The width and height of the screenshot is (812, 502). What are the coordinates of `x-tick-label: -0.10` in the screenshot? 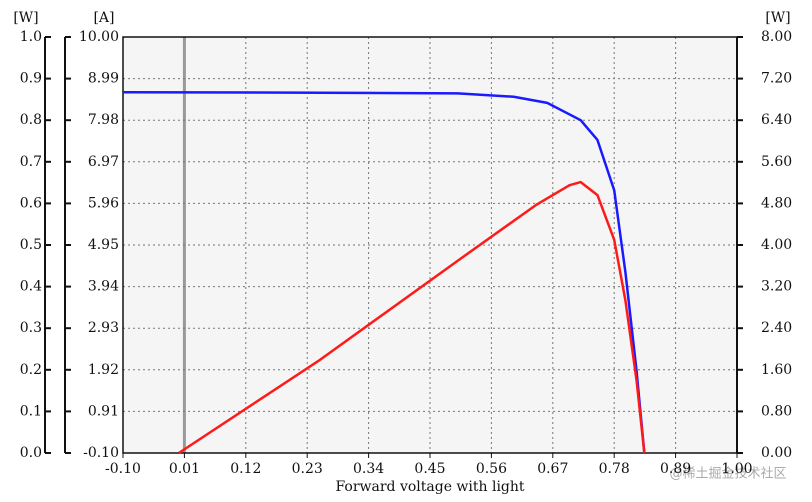 It's located at (123, 469).